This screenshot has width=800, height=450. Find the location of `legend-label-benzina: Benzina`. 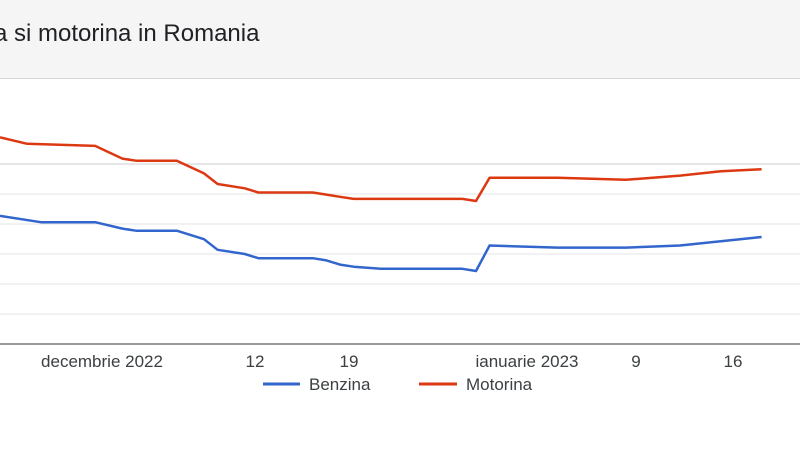

legend-label-benzina: Benzina is located at coordinates (340, 384).